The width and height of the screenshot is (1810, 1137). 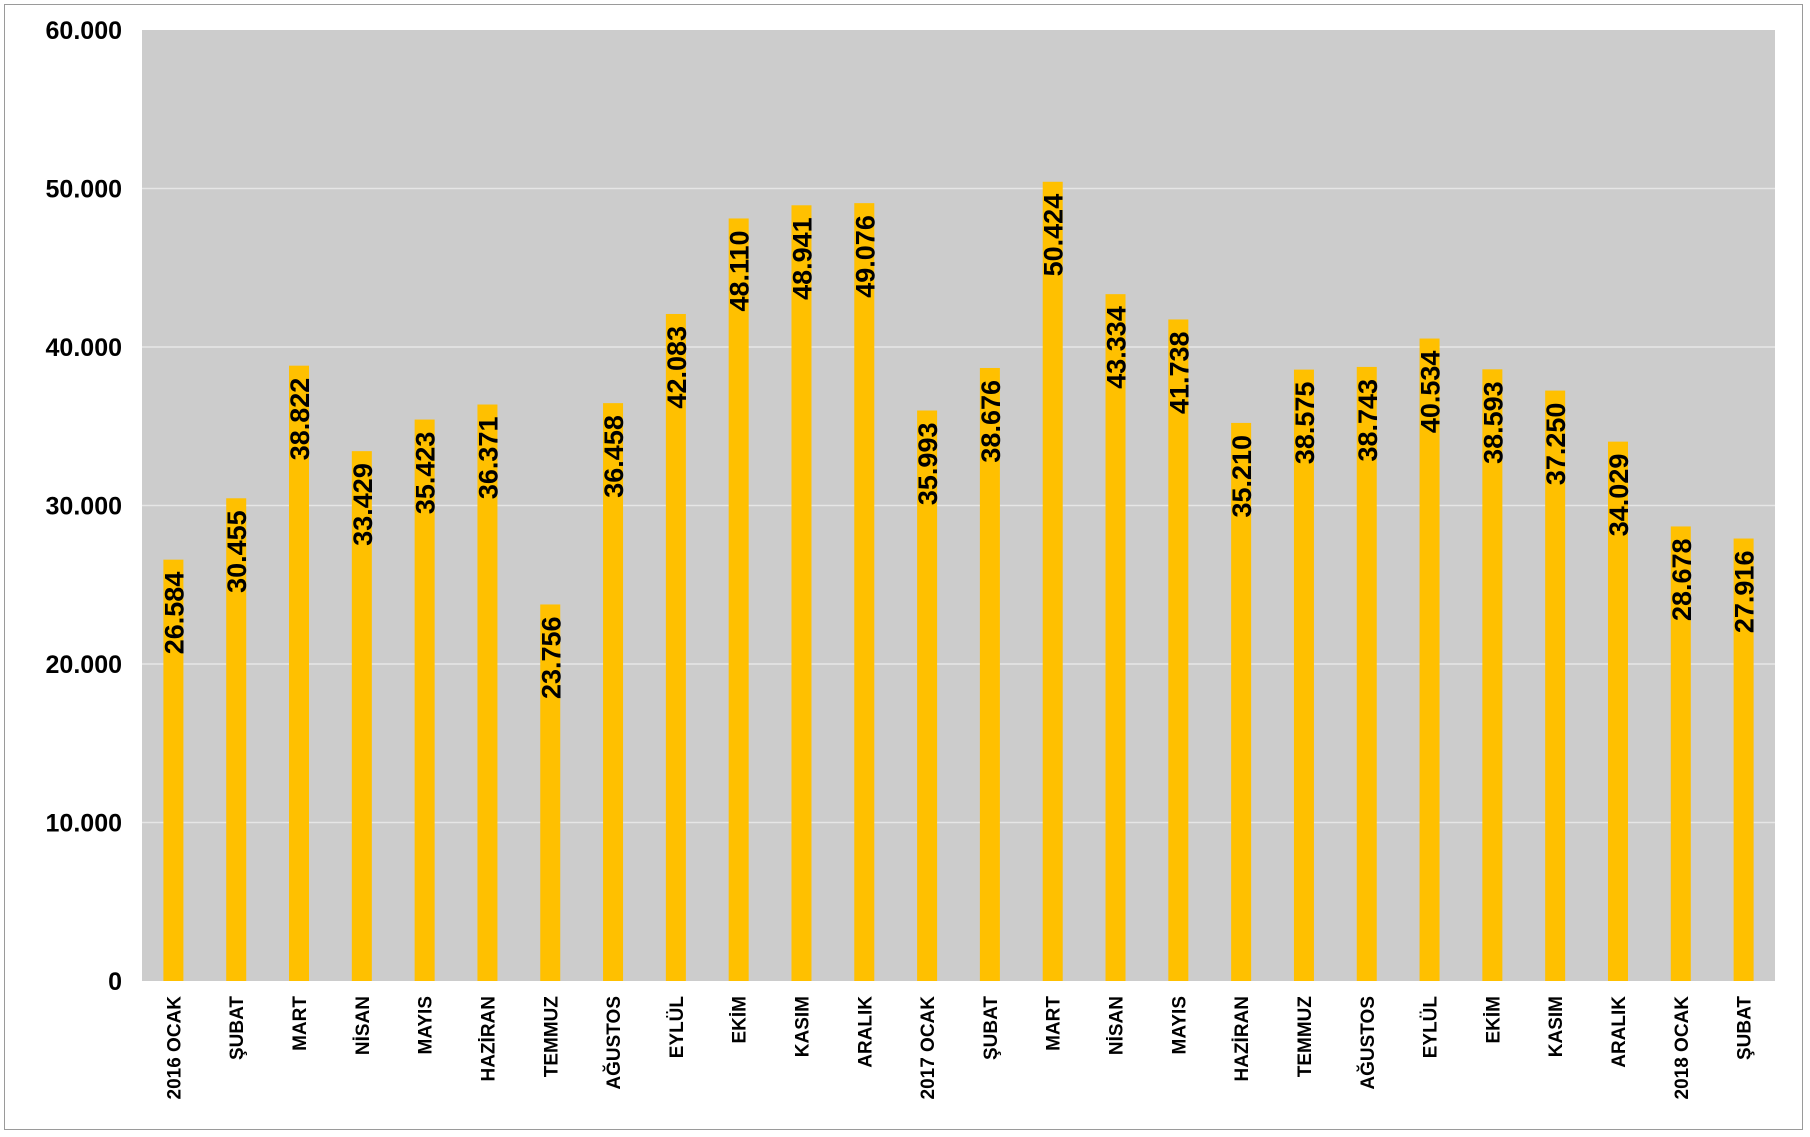 I want to click on data-label: 49.076, so click(x=865, y=256).